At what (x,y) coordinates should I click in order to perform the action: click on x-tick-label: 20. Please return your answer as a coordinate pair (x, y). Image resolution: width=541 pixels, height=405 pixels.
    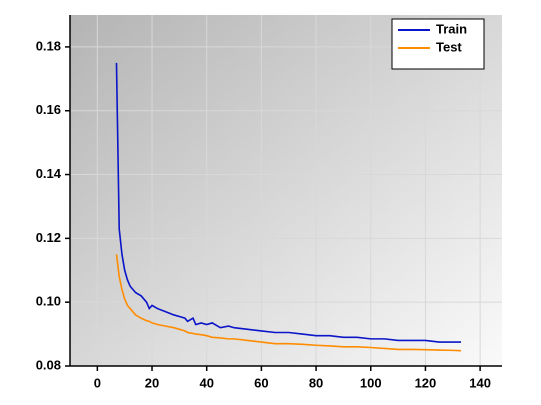
    Looking at the image, I should click on (152, 382).